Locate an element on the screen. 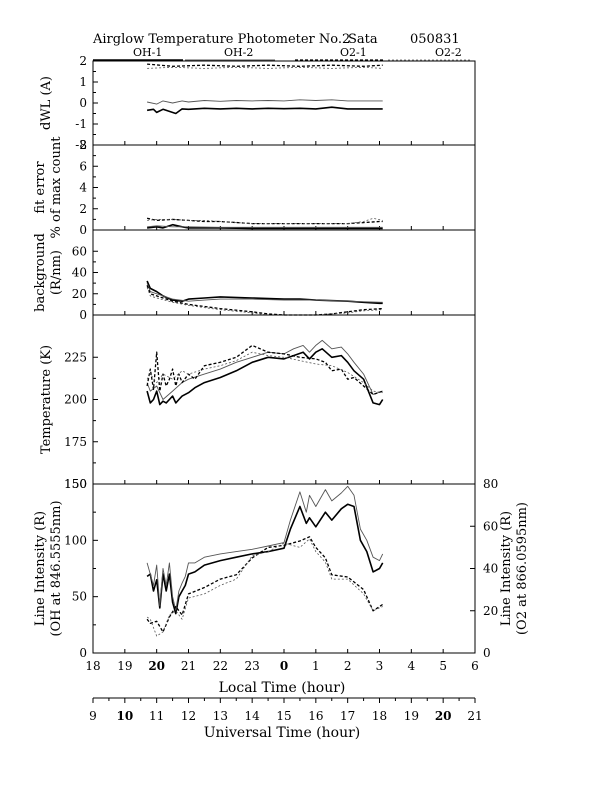 Image resolution: width=612 pixels, height=792 pixels. universal-tick-label: 15 is located at coordinates (283, 716).